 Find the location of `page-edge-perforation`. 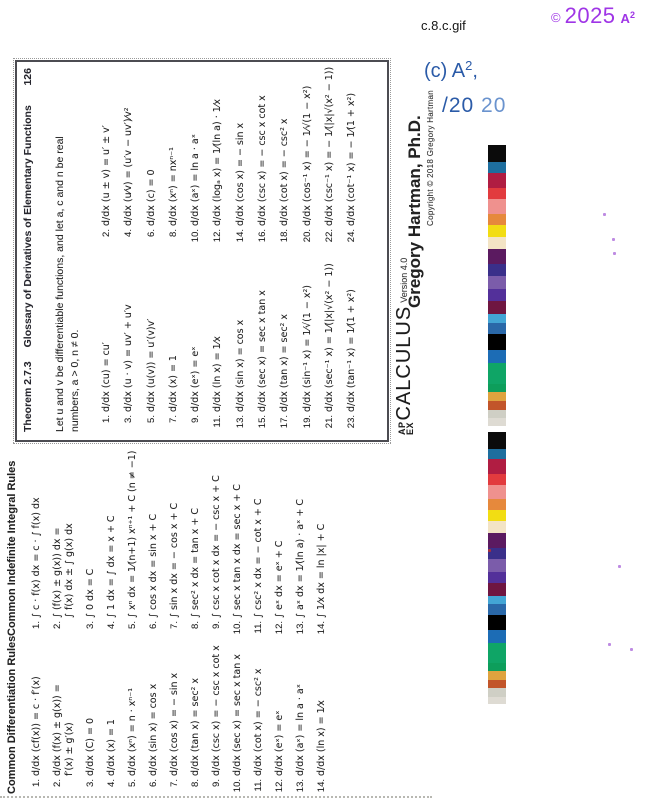

page-edge-perforation is located at coordinates (216, 797).